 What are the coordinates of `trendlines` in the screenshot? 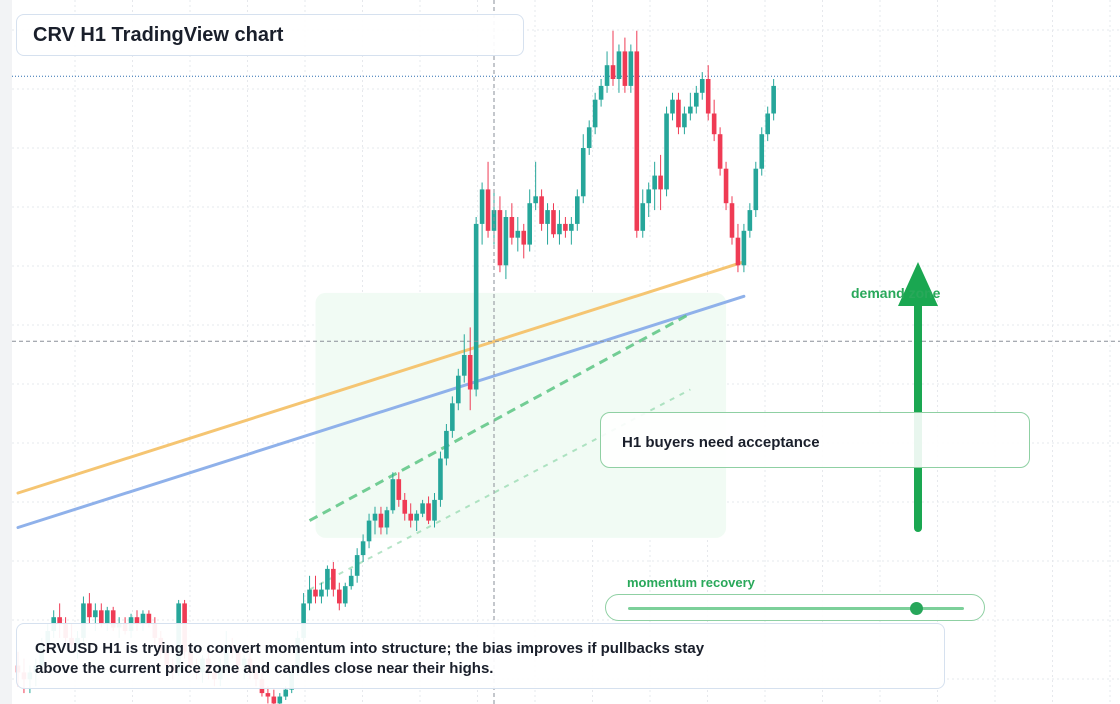 It's located at (500, 451).